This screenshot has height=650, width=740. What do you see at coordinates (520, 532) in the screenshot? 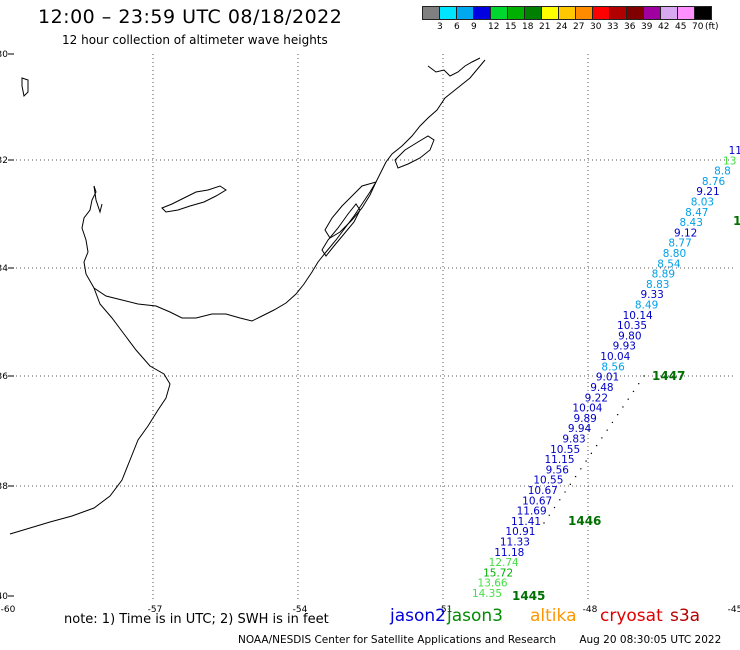
I see `wave-height-reading: 10.91` at bounding box center [520, 532].